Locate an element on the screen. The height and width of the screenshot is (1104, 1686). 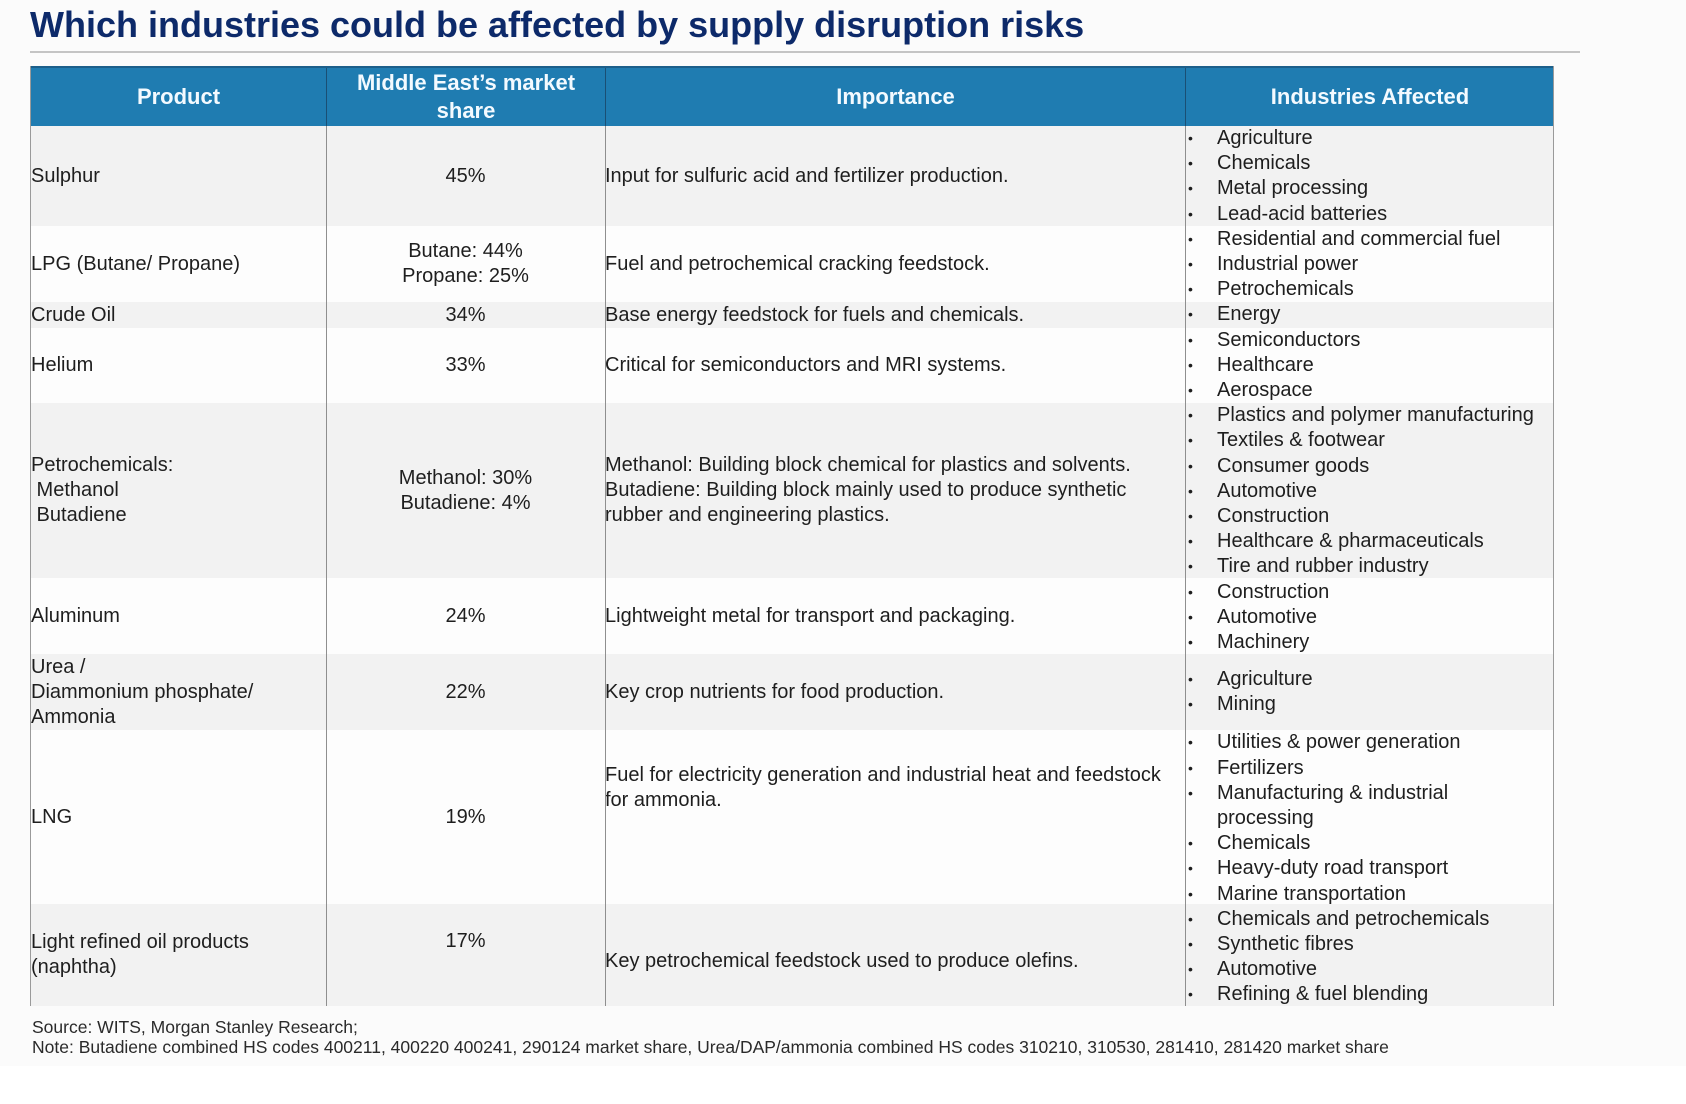
industry-item: • Manufacturing & industrial is located at coordinates (1370, 793).